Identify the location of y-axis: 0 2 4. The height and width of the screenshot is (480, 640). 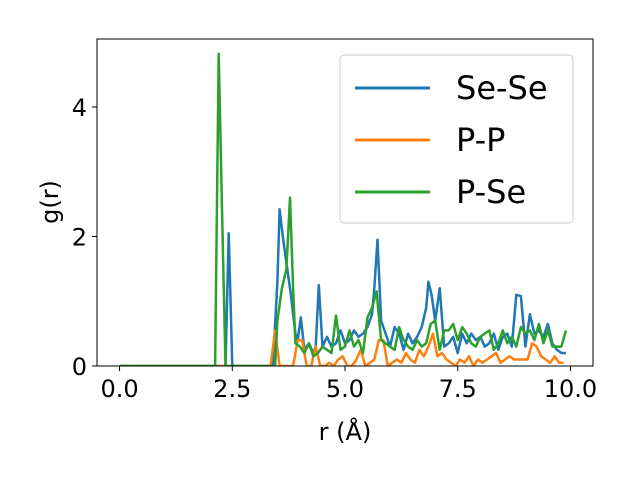
(84, 237).